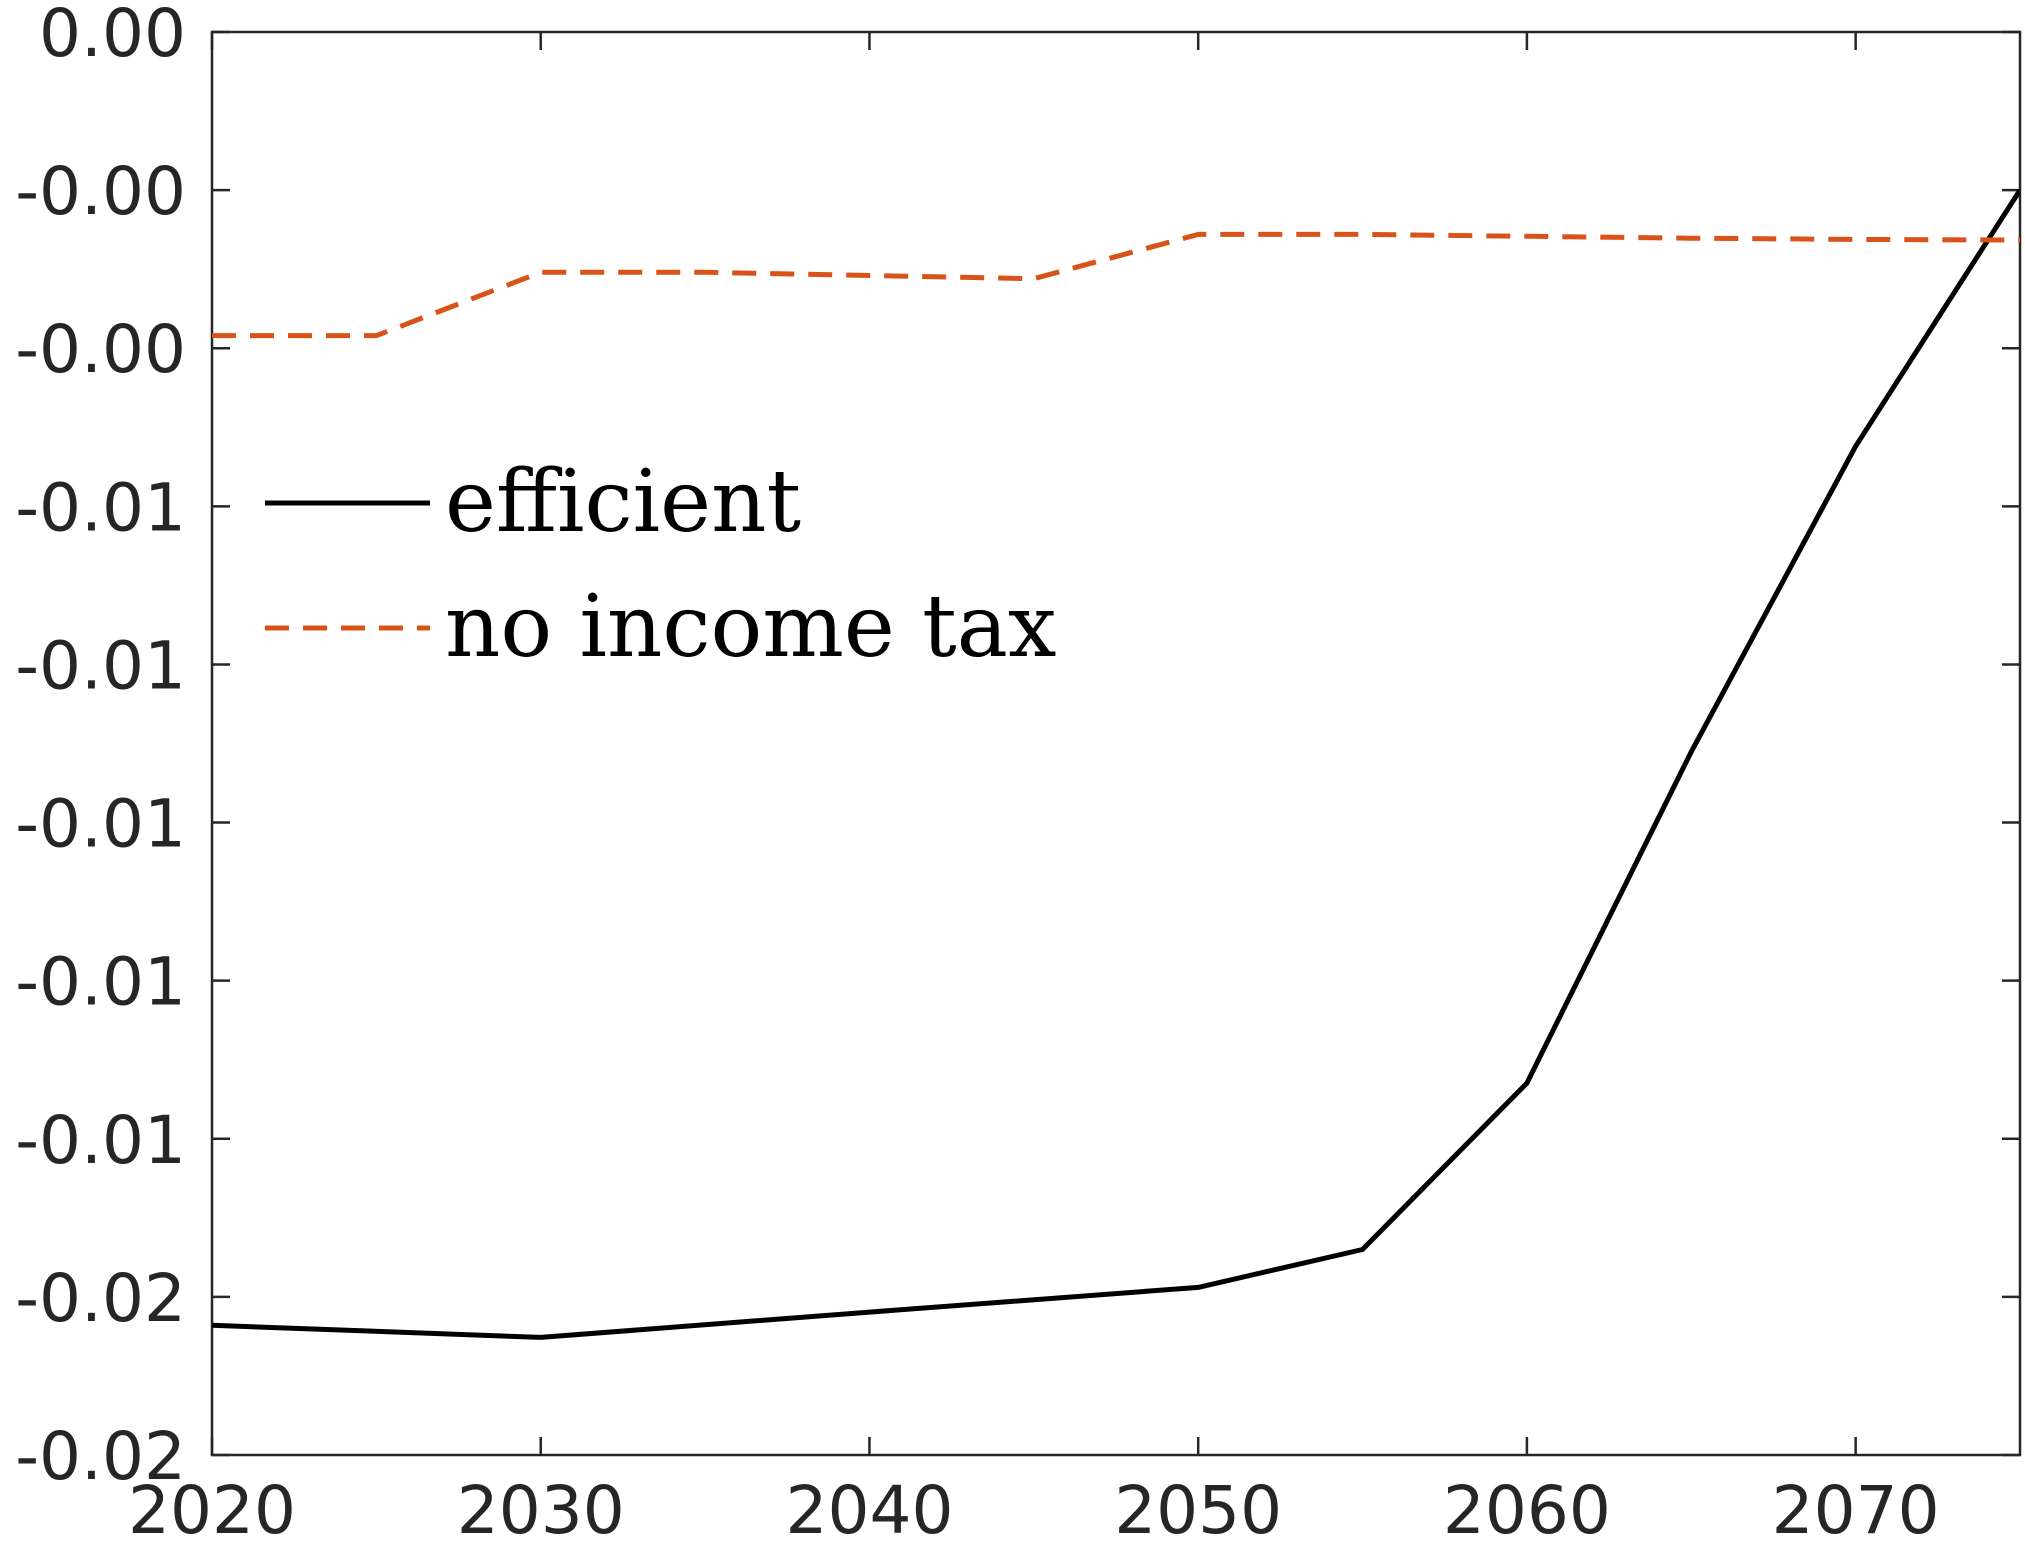 The width and height of the screenshot is (2025, 1554). I want to click on series-line-no-income-tax, so click(1116, 285).